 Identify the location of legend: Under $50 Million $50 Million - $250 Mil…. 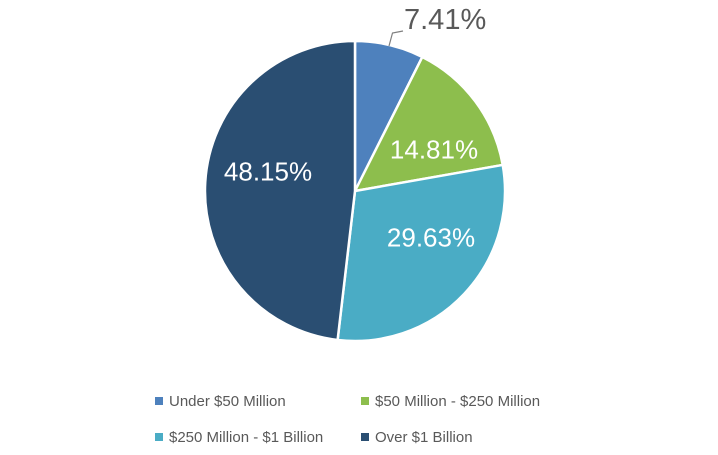
(348, 419).